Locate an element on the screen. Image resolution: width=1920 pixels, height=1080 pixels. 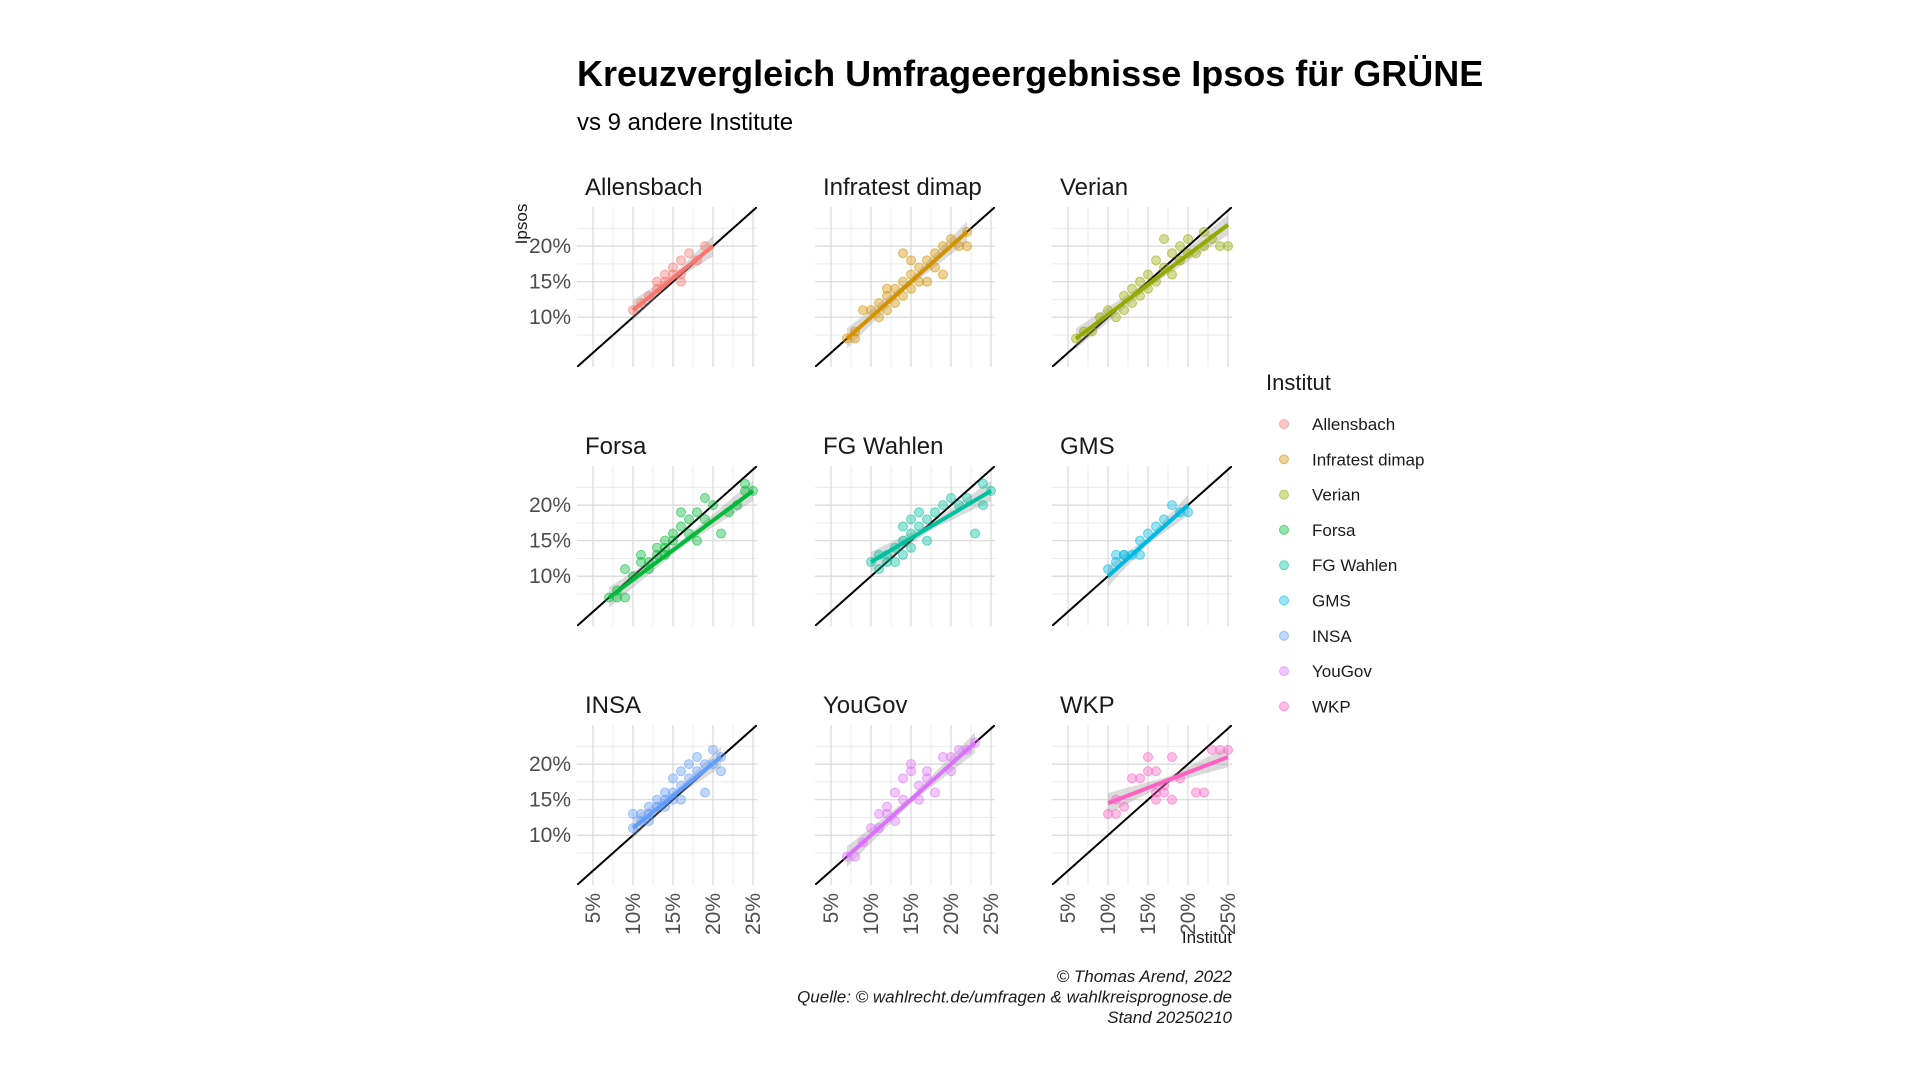
facet-fg-wahlen: FG Wahlen is located at coordinates (905, 529).